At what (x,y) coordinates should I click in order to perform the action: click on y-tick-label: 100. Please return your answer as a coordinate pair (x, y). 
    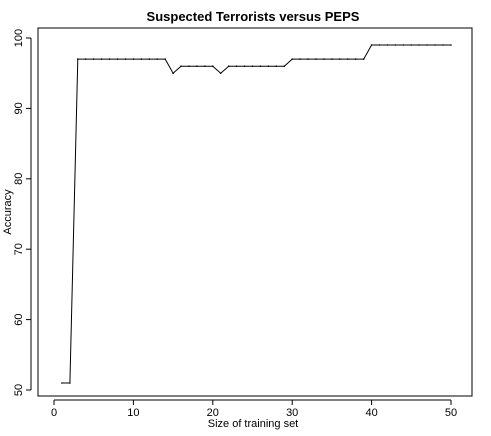
    Looking at the image, I should click on (19, 38).